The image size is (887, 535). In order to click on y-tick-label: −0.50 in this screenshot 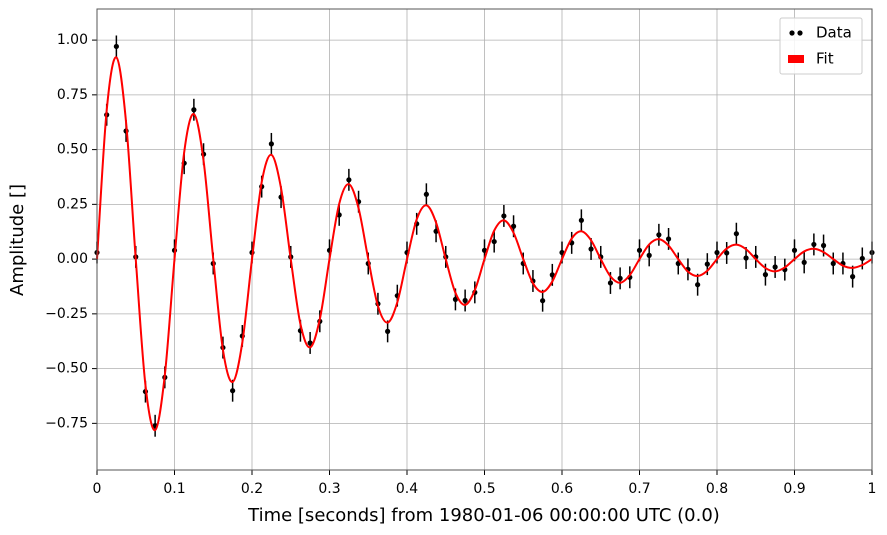, I will do `click(66, 369)`.